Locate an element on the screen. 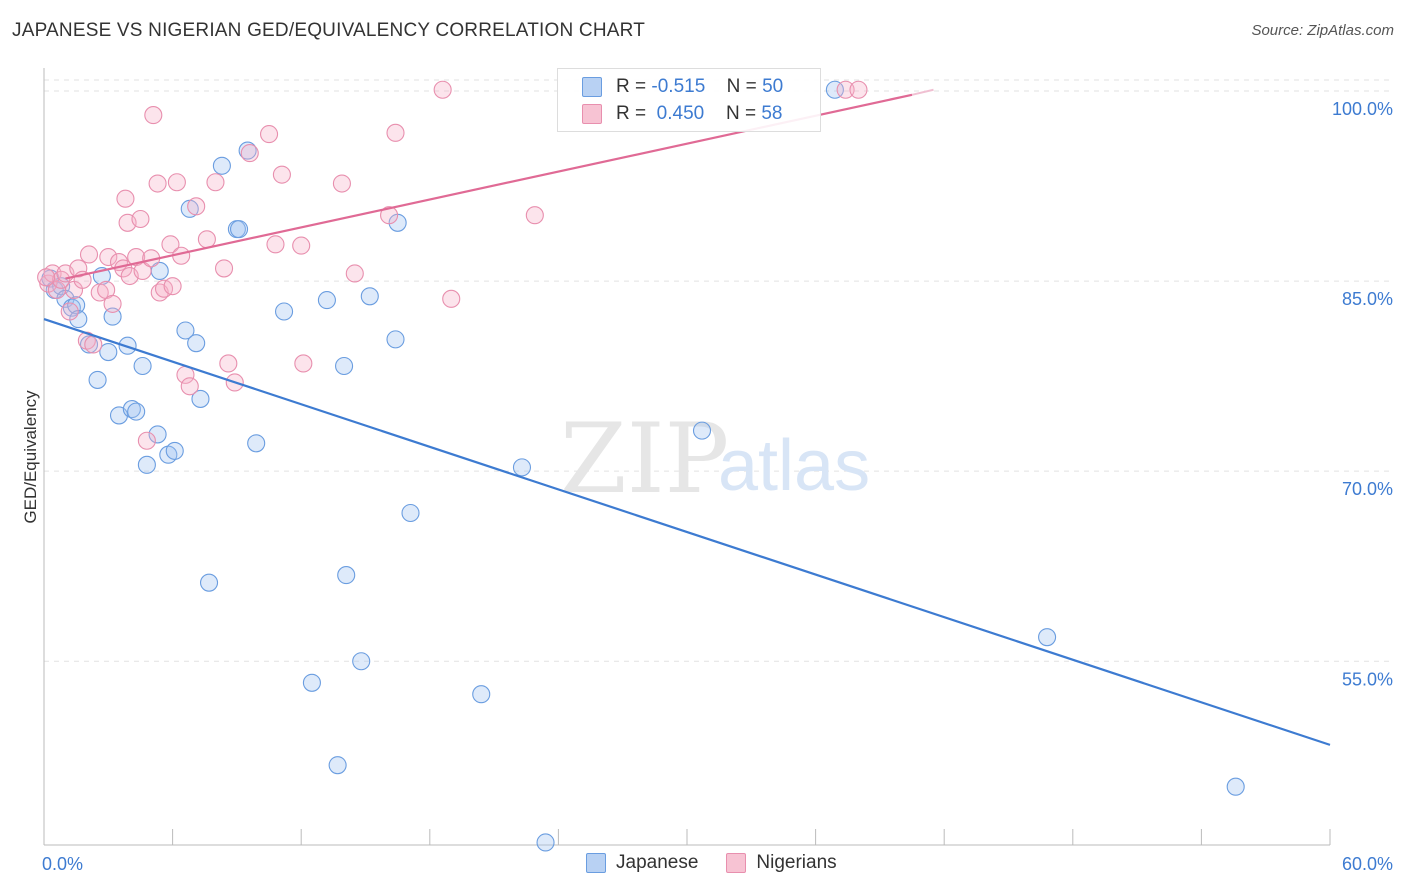 The height and width of the screenshot is (892, 1406). x-tick-label-1: 60.0% is located at coordinates (1367, 864).